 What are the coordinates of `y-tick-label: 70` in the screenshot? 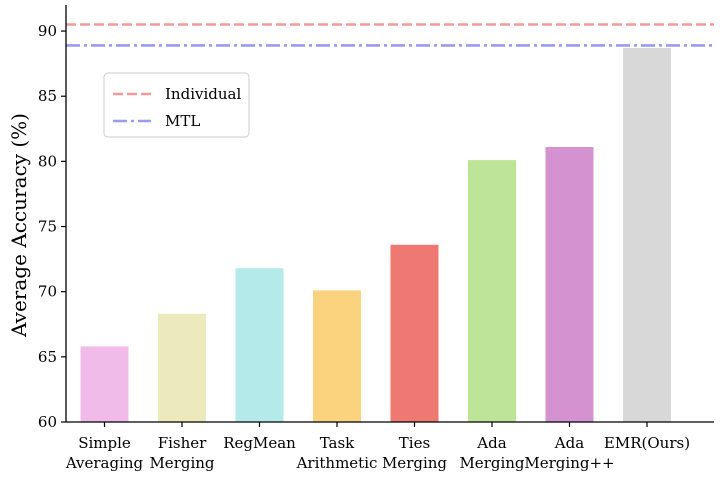 It's located at (47, 292).